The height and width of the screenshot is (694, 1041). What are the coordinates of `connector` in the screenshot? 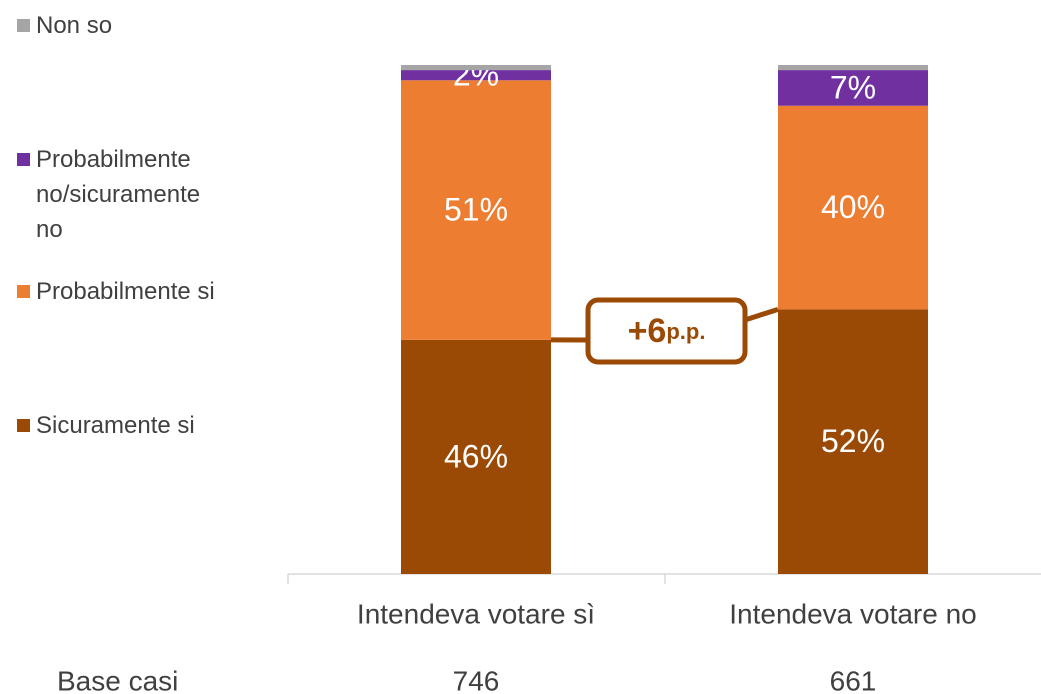 It's located at (761, 314).